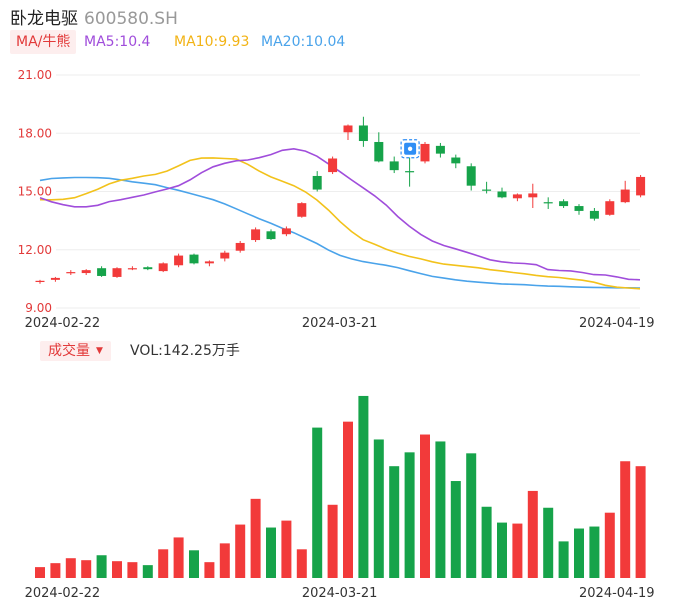 The image size is (686, 606). I want to click on y-tick-label: 18.00, so click(35, 133).